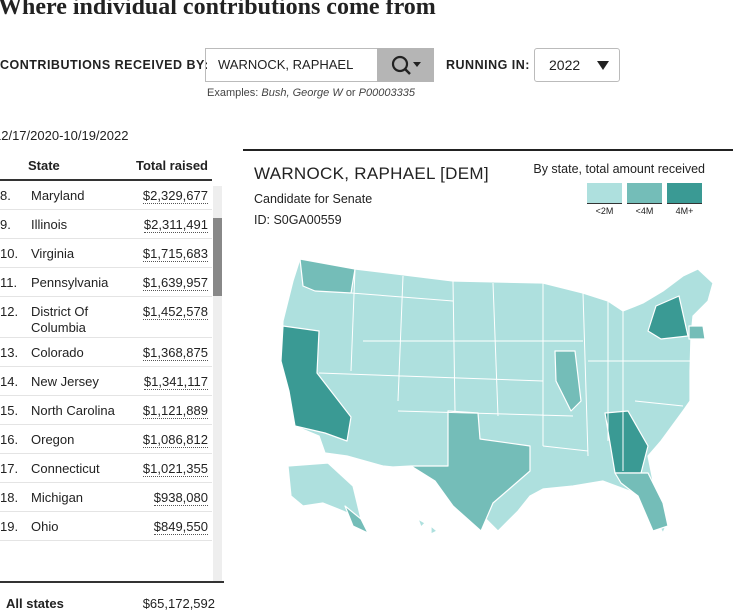 The width and height of the screenshot is (733, 615). I want to click on amount-cell: $1,121,889, so click(166, 410).